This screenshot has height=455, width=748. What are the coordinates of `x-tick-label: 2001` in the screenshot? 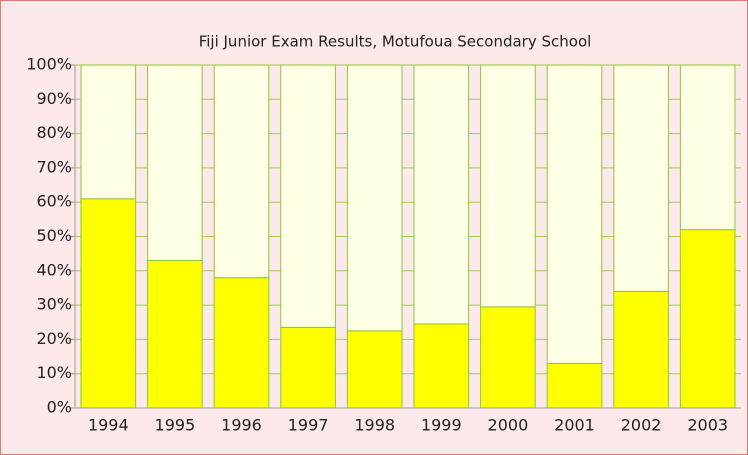 It's located at (574, 425).